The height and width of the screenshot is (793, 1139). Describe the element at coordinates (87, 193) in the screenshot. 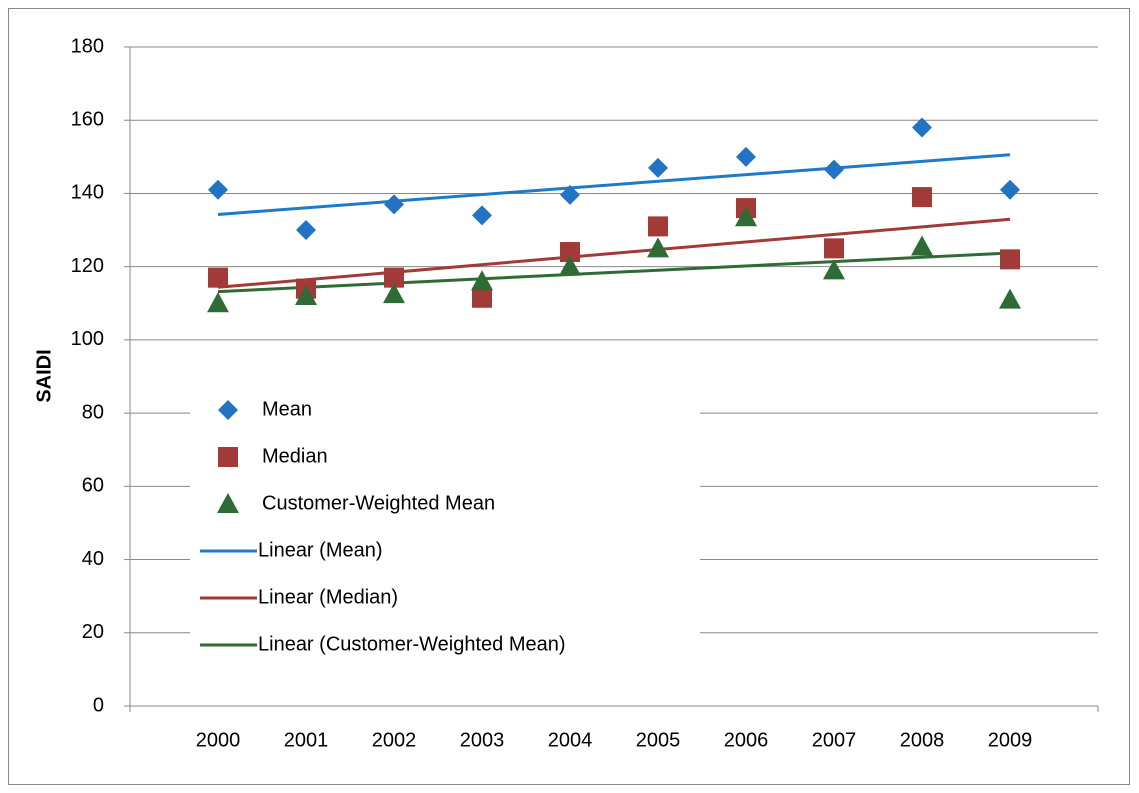

I see `y-tick-label: 140` at that location.